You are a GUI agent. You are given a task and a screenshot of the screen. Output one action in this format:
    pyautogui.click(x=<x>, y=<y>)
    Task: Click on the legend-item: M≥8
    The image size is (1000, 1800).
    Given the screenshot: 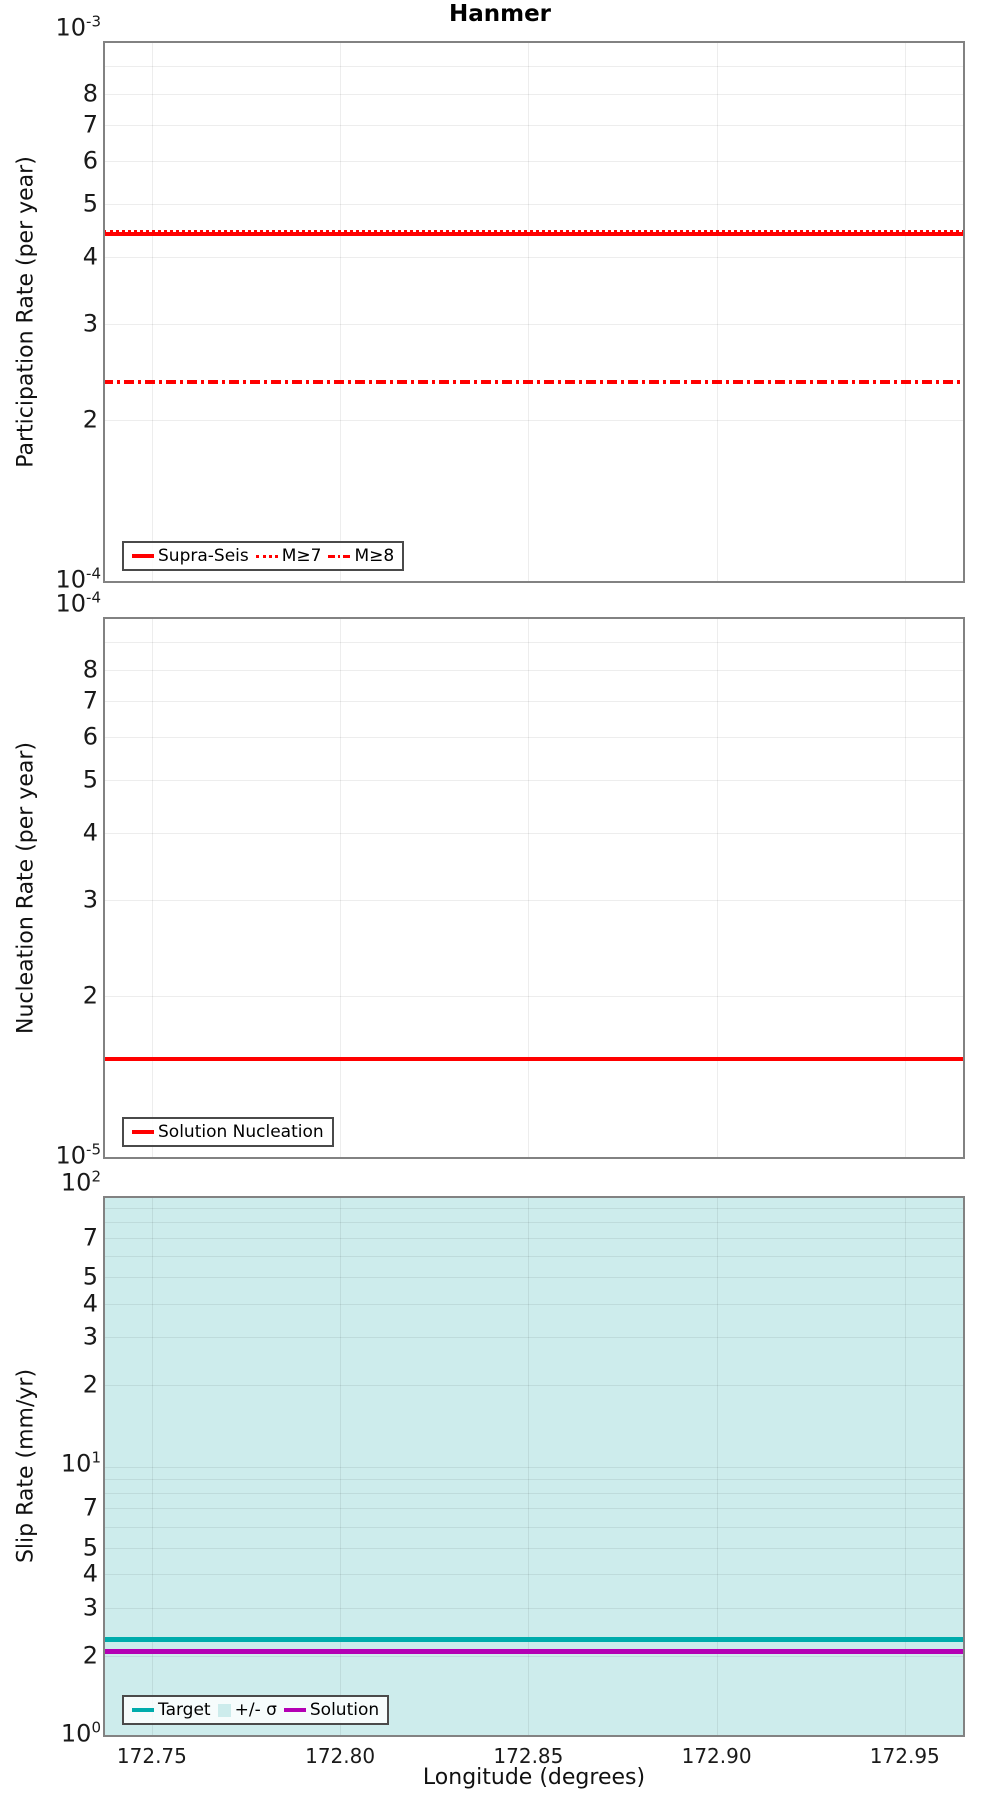 What is the action you would take?
    pyautogui.click(x=361, y=556)
    